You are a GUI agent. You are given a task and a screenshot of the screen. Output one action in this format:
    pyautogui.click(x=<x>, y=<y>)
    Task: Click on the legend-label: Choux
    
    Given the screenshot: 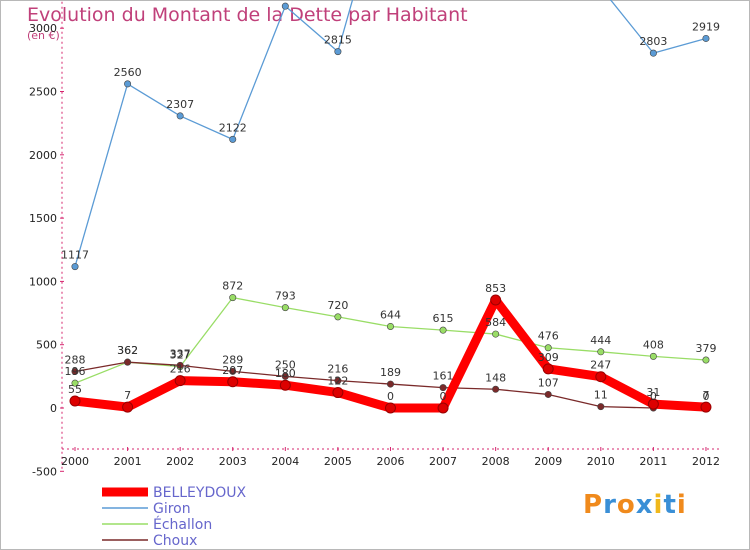 What is the action you would take?
    pyautogui.click(x=175, y=541)
    